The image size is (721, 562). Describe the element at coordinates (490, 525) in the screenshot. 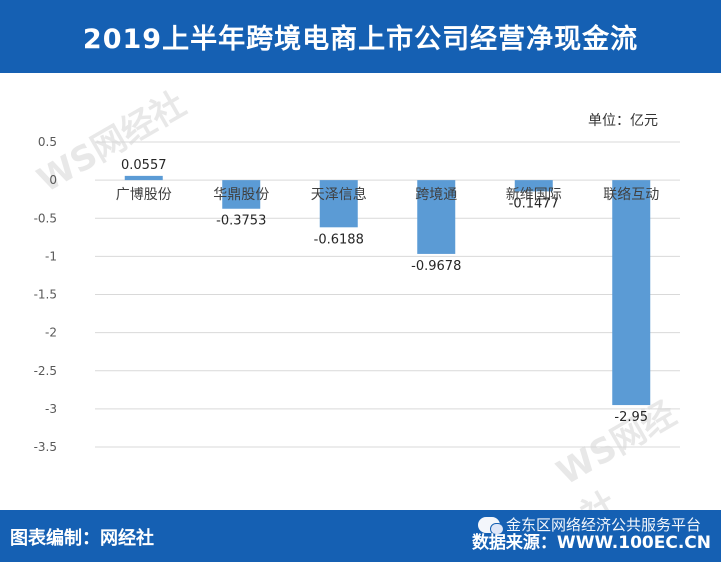

I see `wechat-icon` at that location.